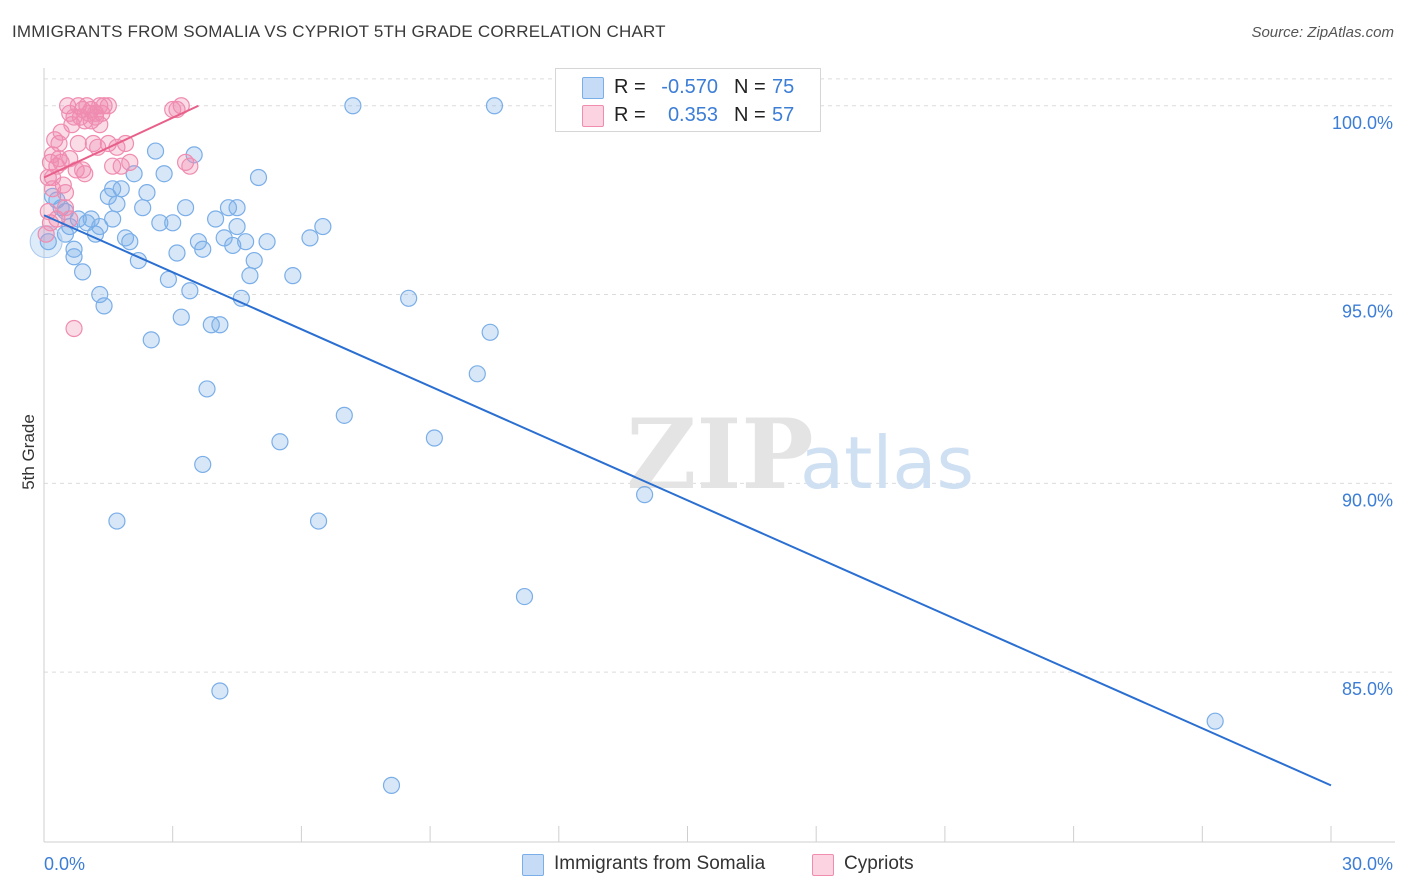 This screenshot has width=1406, height=892. I want to click on y-axis-title: 5th Grade, so click(28, 452).